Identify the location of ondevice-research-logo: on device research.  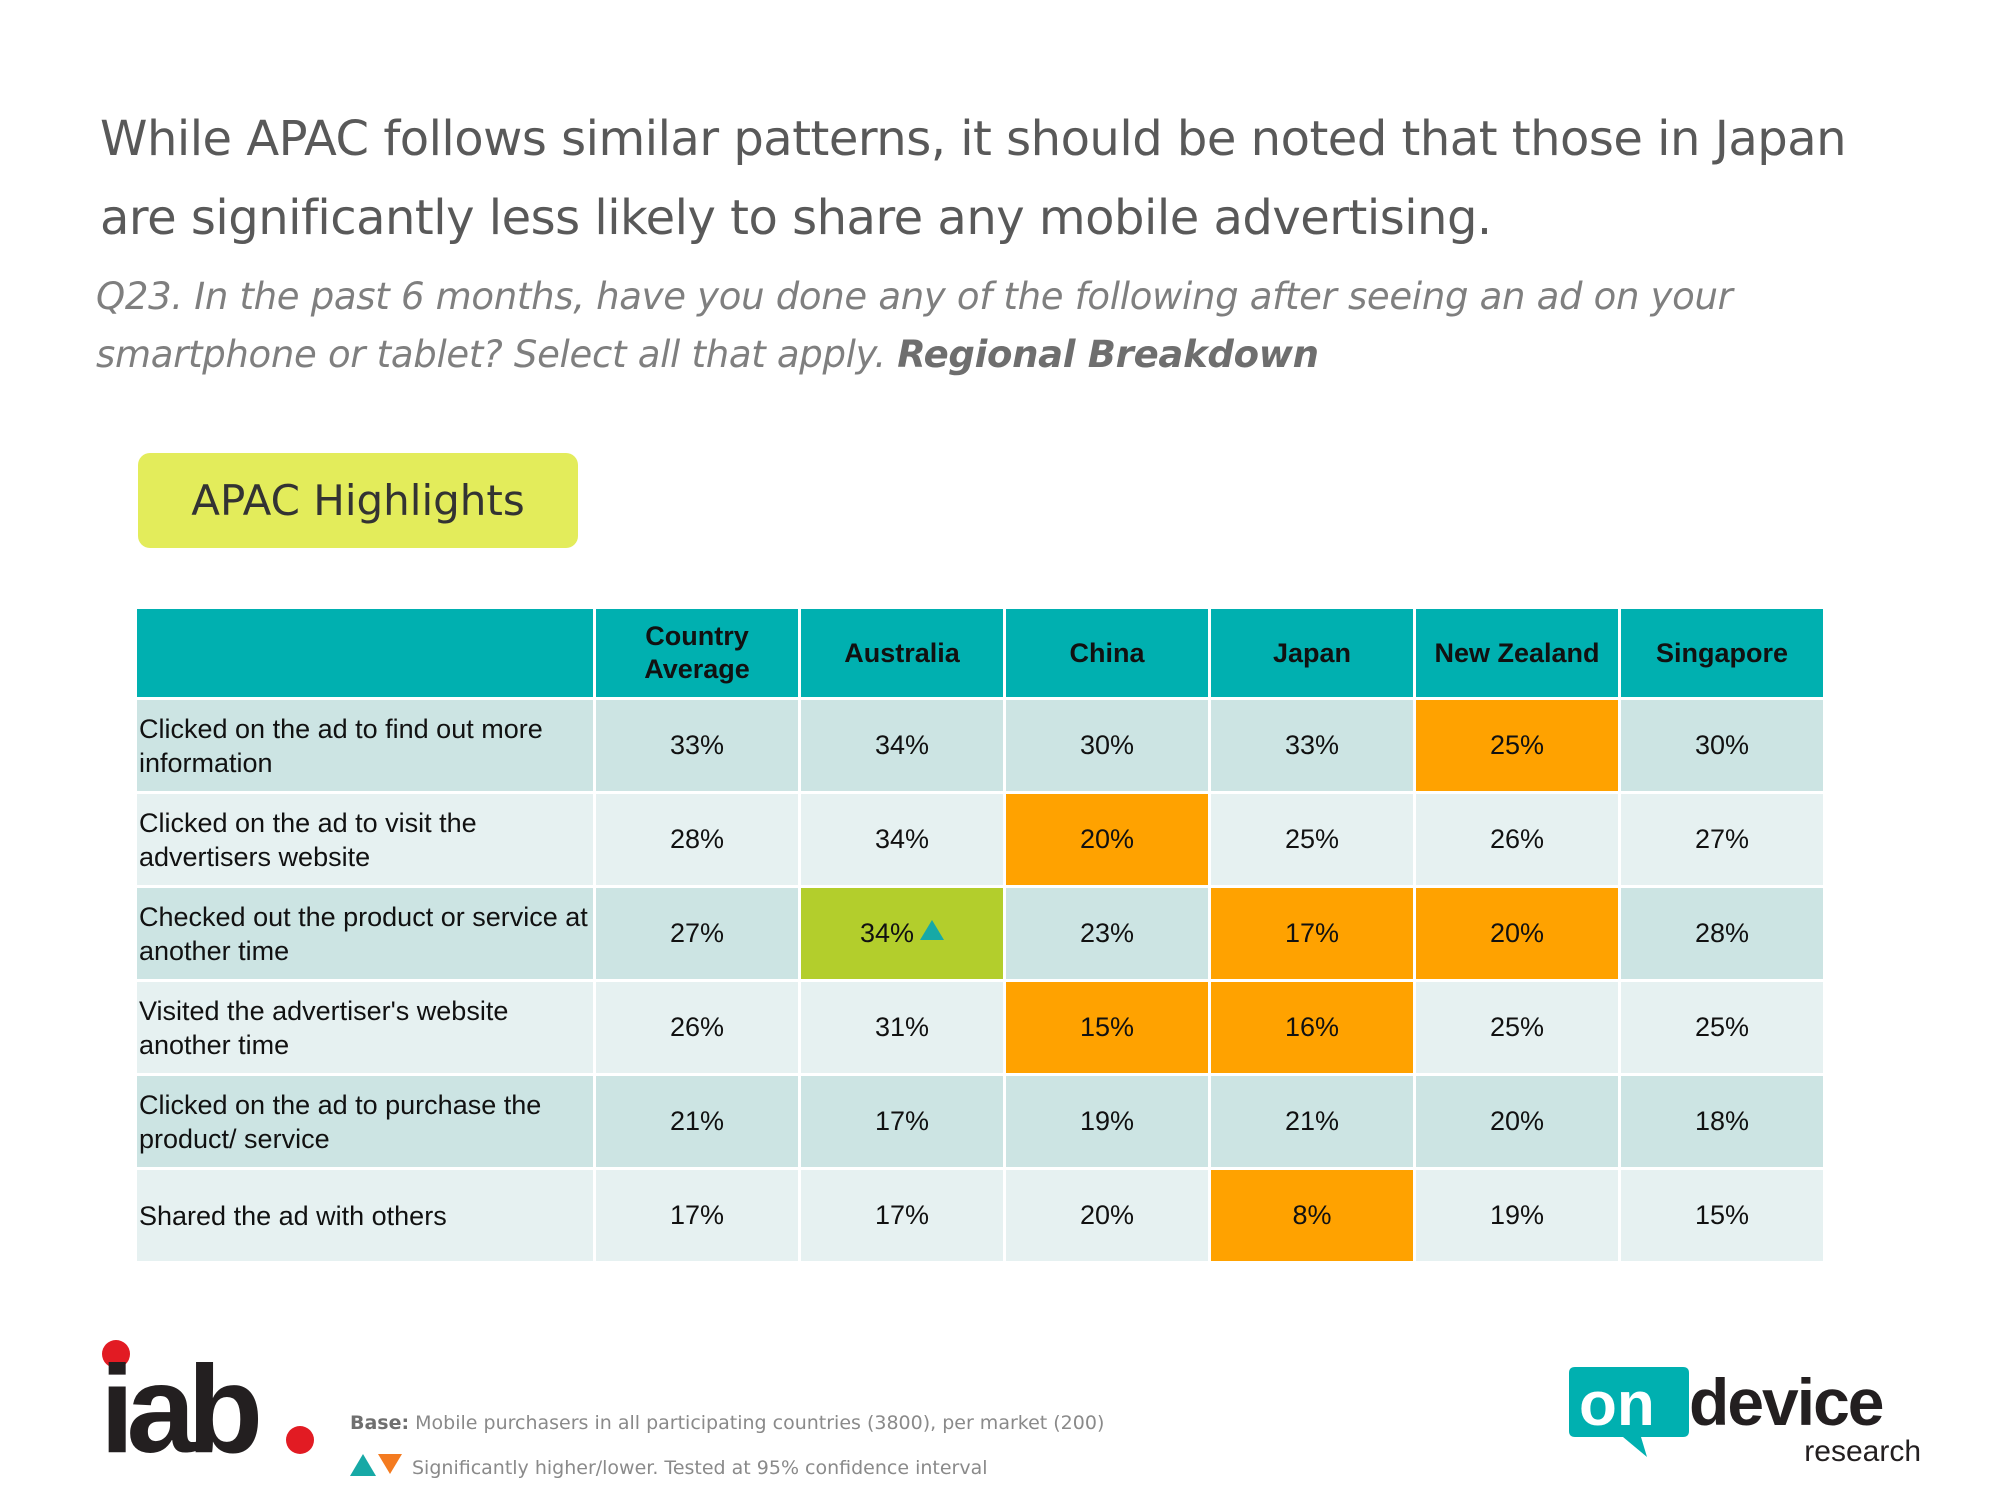
(1745, 1416).